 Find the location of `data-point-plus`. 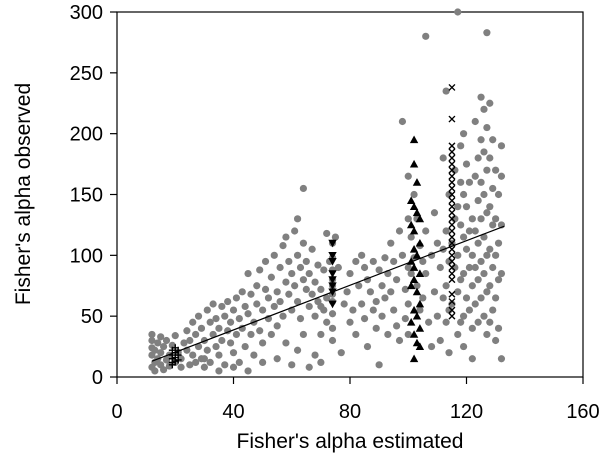

data-point-plus is located at coordinates (178, 360).